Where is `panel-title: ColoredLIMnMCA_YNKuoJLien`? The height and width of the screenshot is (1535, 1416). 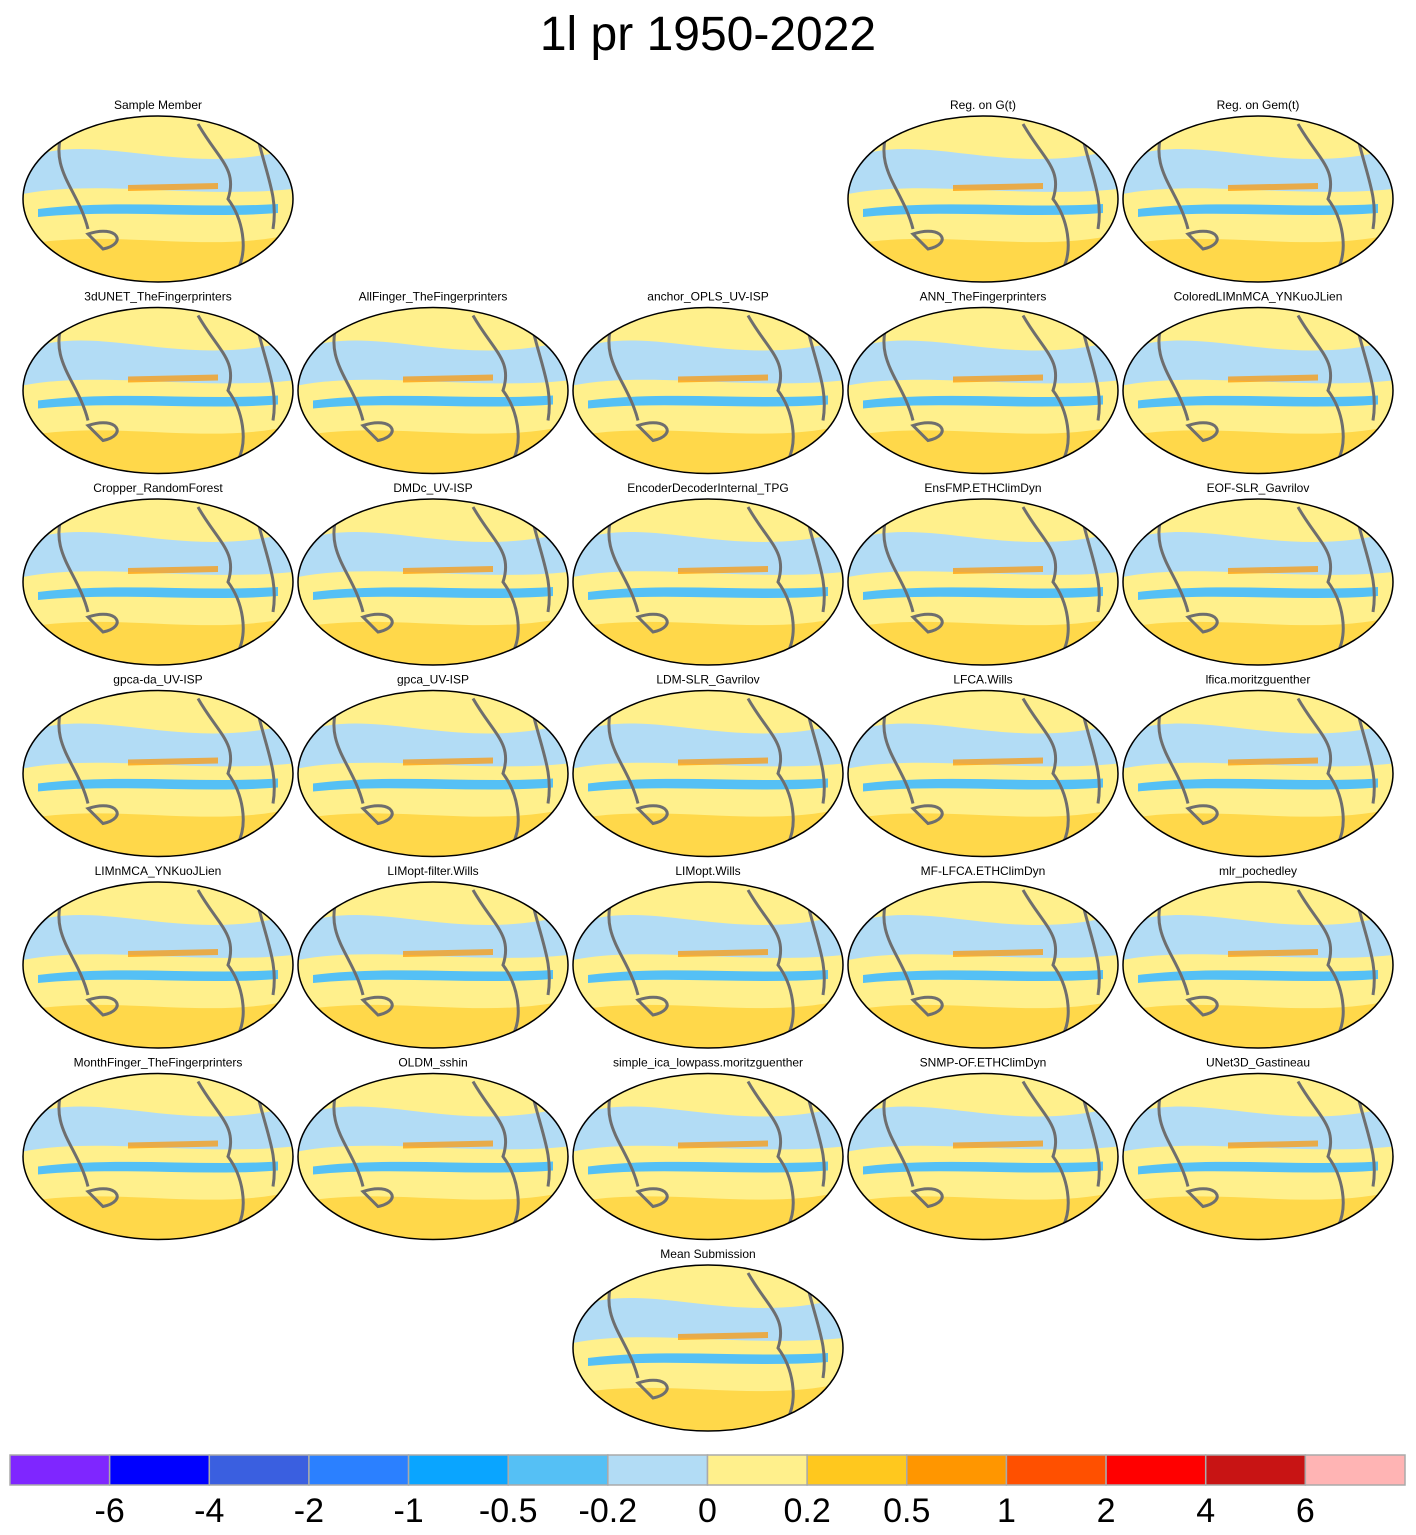 panel-title: ColoredLIMnMCA_YNKuoJLien is located at coordinates (1258, 297).